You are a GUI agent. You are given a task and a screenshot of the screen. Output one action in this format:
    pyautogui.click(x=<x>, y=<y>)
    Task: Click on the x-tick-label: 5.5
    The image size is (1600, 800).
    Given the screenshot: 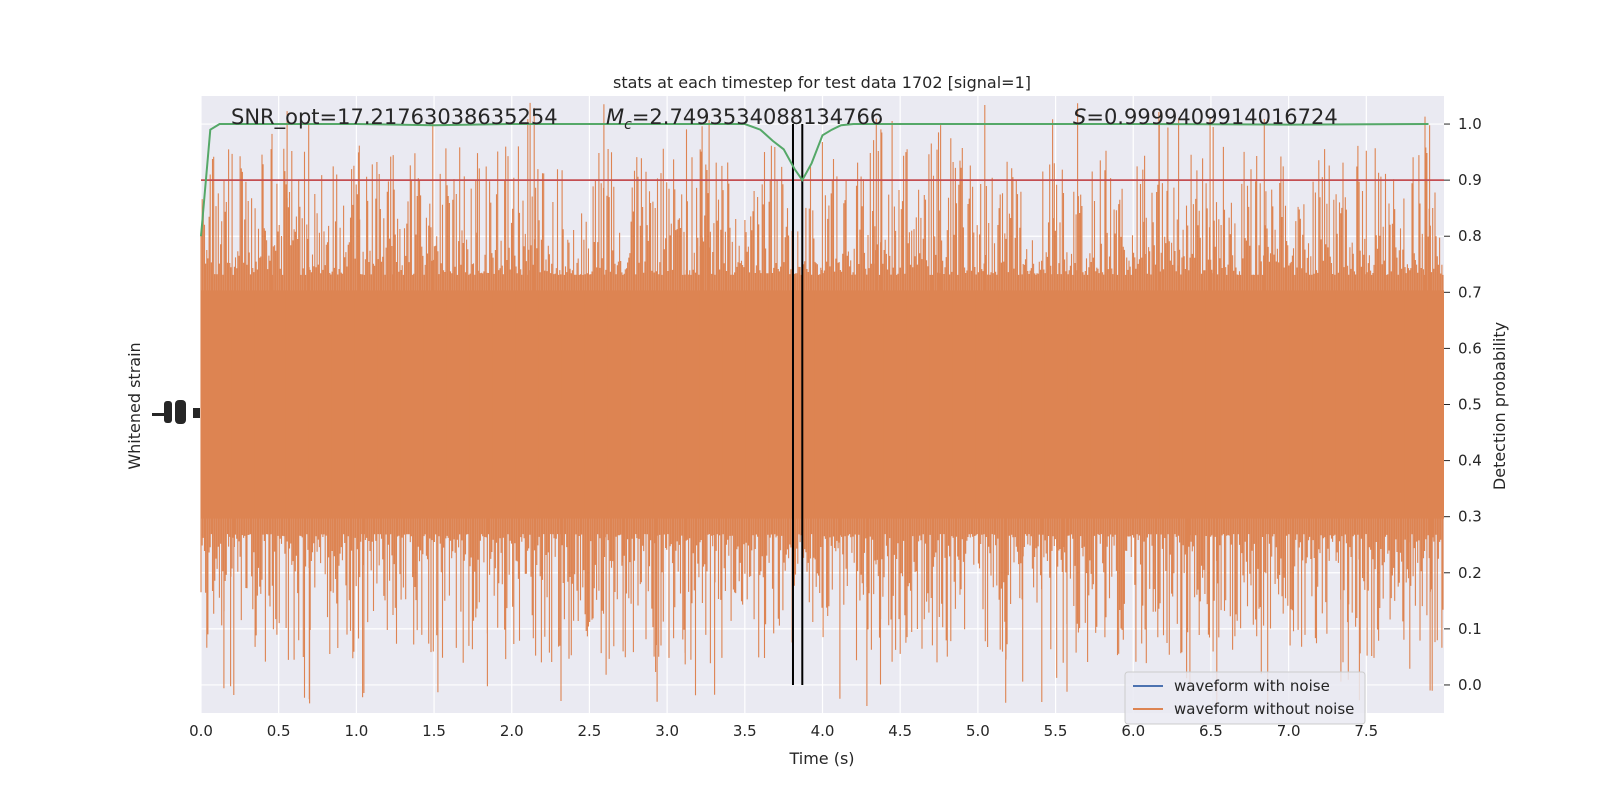 What is the action you would take?
    pyautogui.click(x=1056, y=731)
    